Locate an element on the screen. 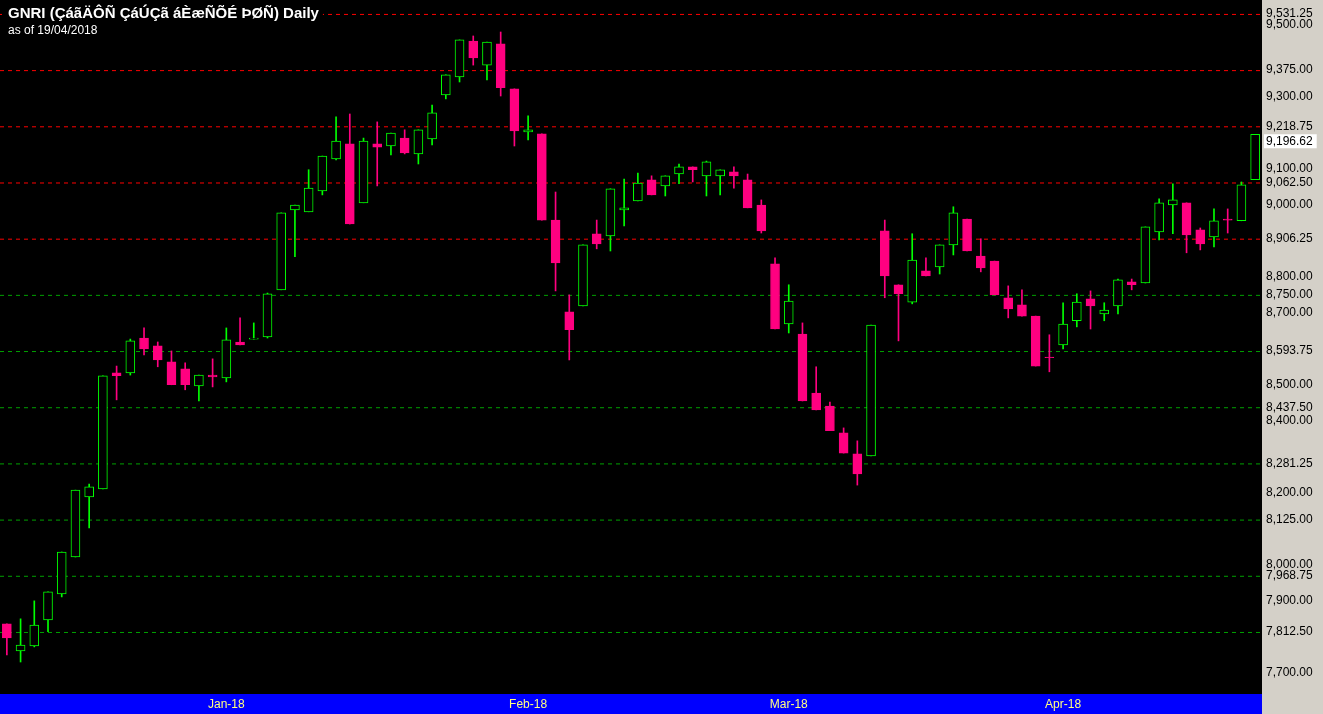 Image resolution: width=1323 pixels, height=714 pixels. y-tick-label: 9,100.00 is located at coordinates (1290, 168).